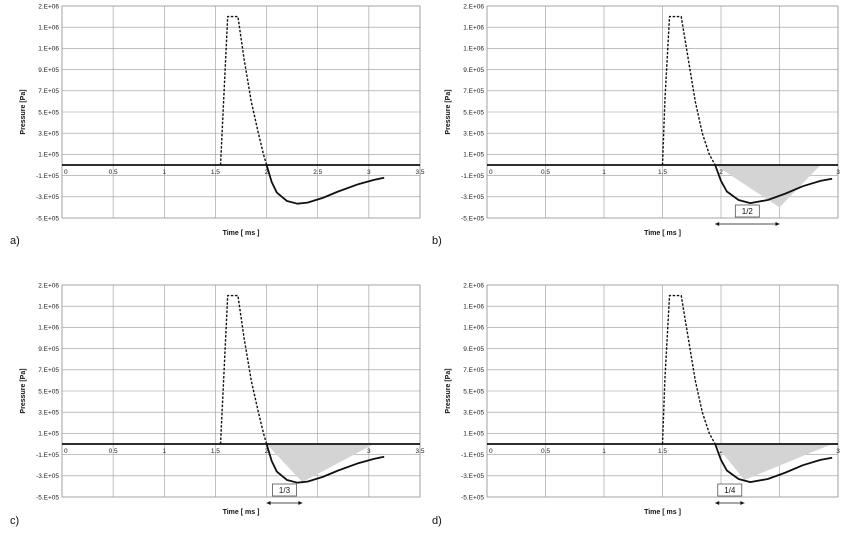 The width and height of the screenshot is (843, 540). What do you see at coordinates (437, 521) in the screenshot?
I see `panel-label: d)` at bounding box center [437, 521].